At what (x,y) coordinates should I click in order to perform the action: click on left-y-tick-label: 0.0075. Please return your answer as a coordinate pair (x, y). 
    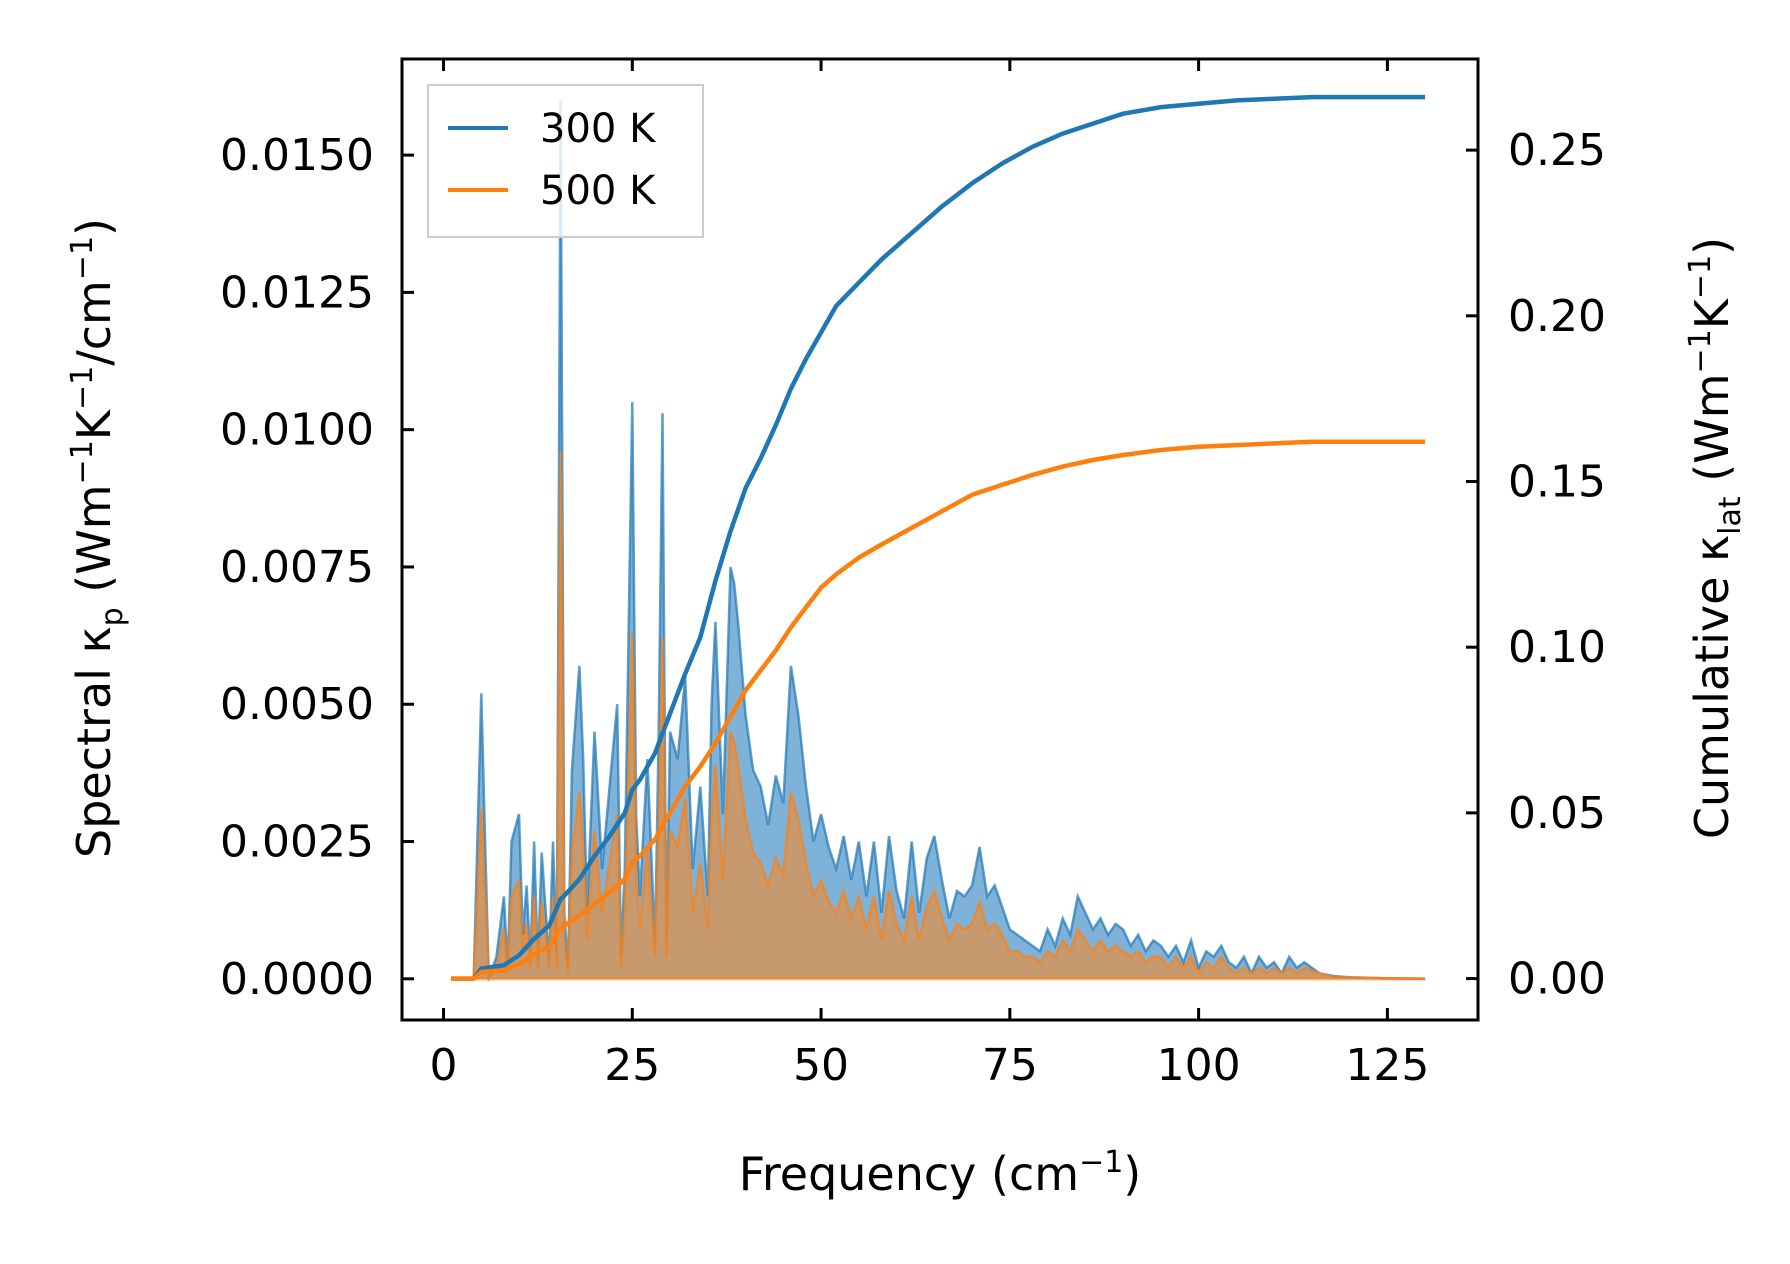
    Looking at the image, I should click on (297, 567).